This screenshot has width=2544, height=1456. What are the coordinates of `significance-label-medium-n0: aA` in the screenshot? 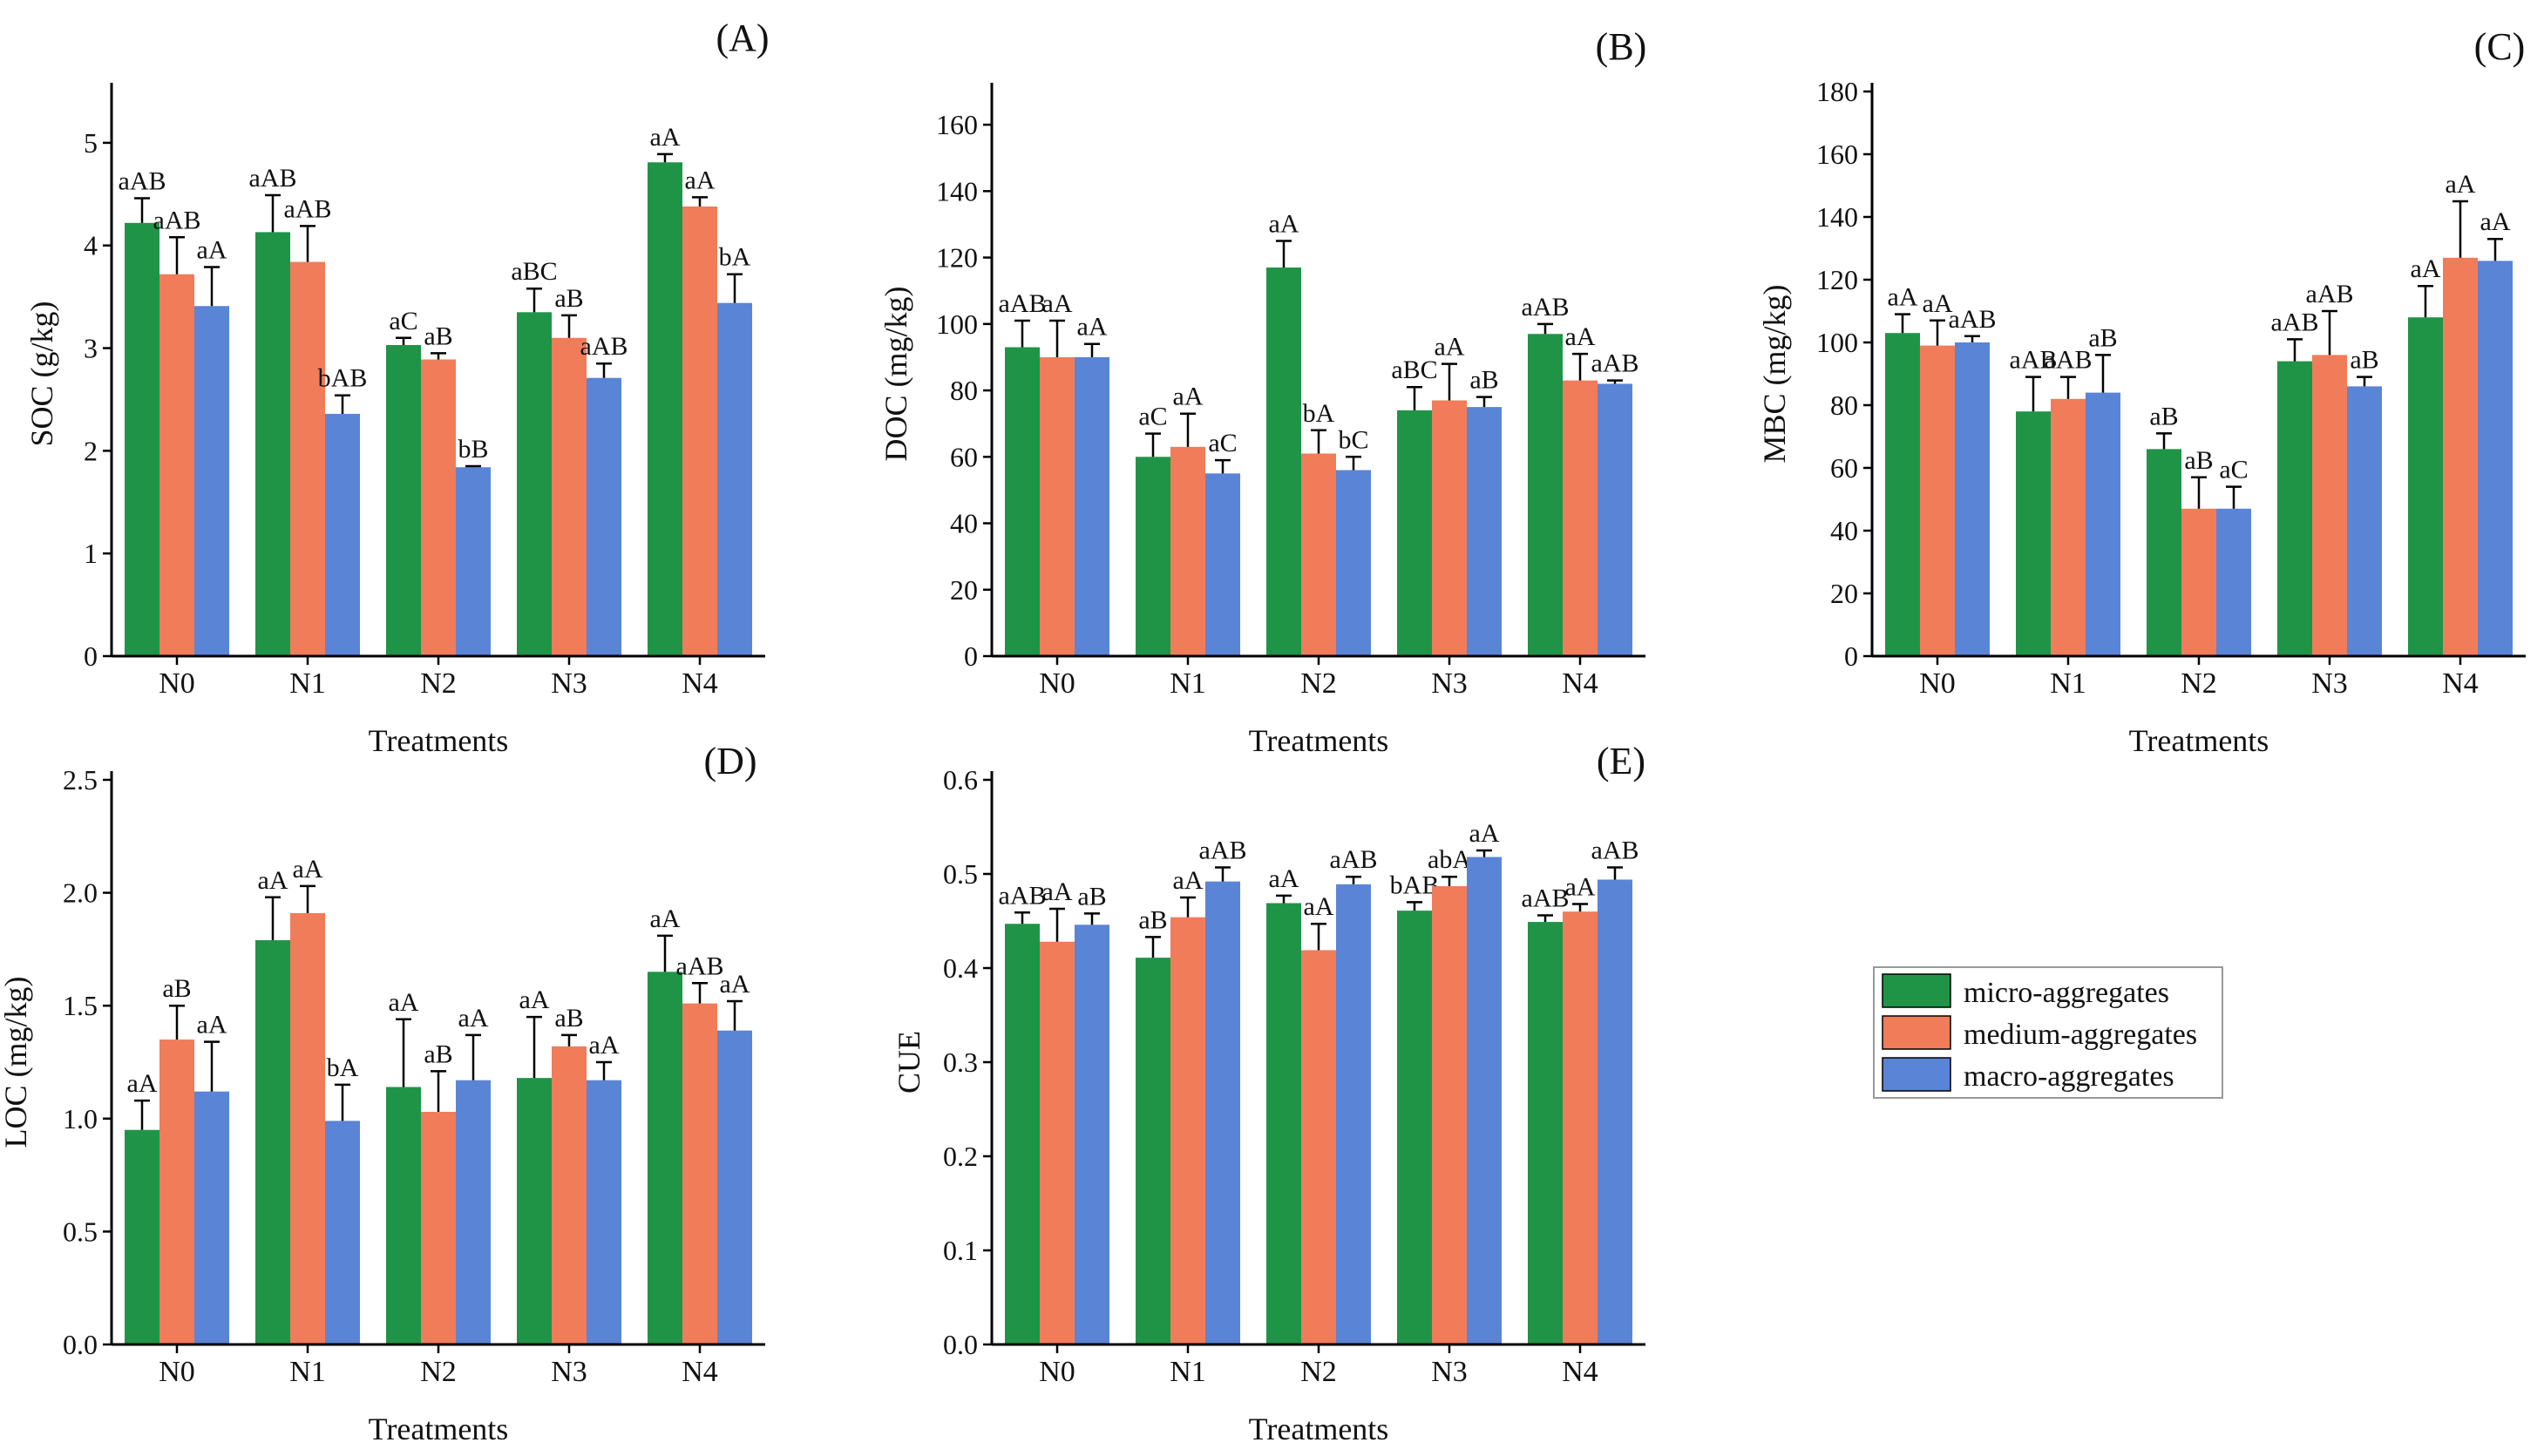 It's located at (1057, 891).